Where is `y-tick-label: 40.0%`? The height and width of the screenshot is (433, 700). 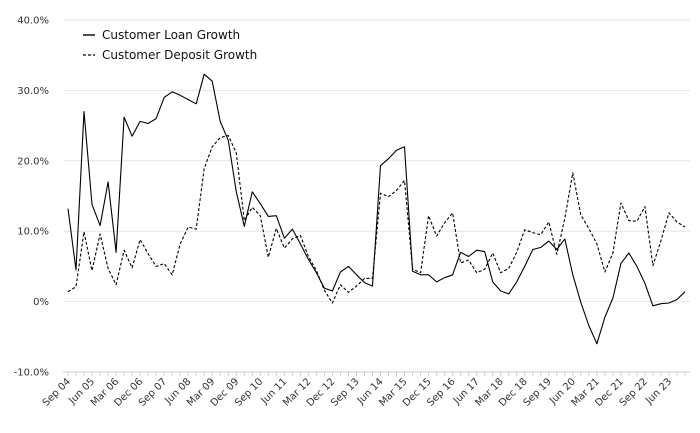 y-tick-label: 40.0% is located at coordinates (33, 21).